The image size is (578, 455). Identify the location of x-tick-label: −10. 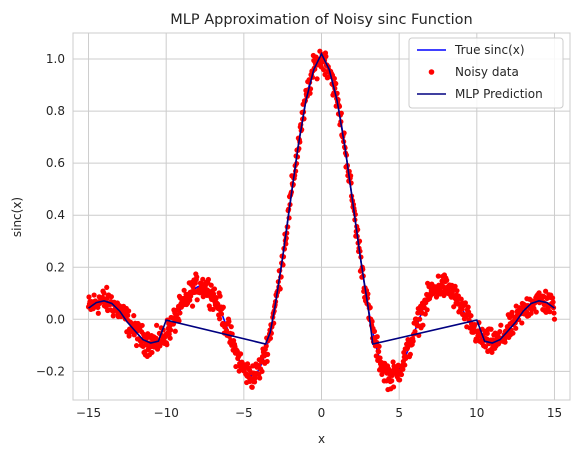
(166, 413).